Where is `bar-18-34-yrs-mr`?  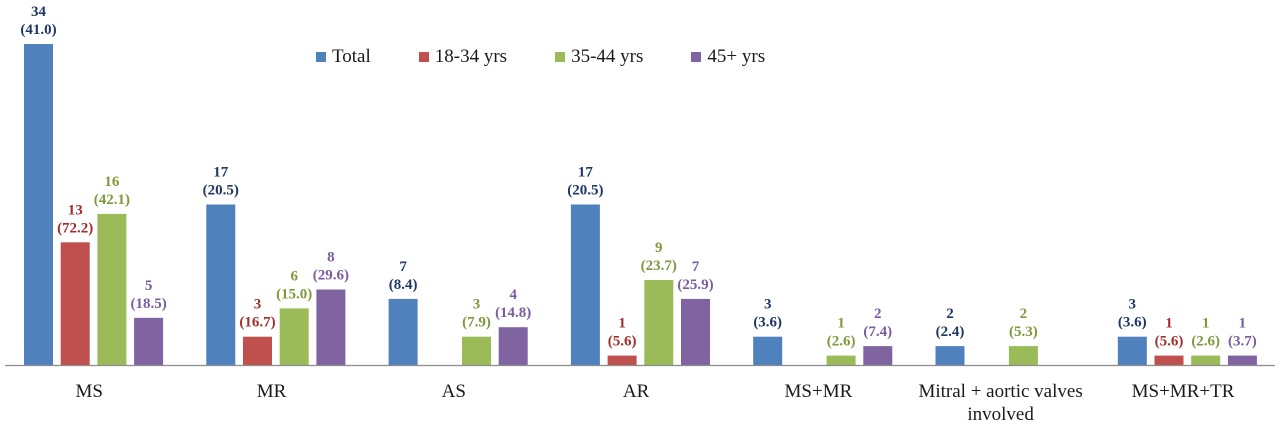 bar-18-34-yrs-mr is located at coordinates (257, 350).